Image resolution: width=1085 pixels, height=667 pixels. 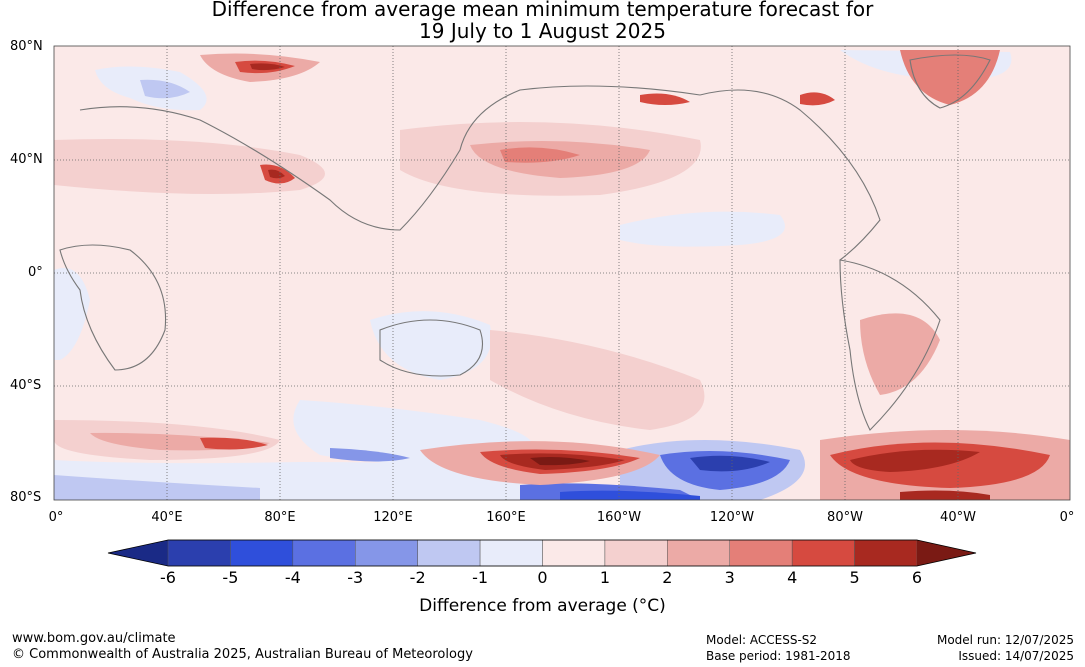 What do you see at coordinates (917, 577) in the screenshot?
I see `colorbar-tick-label: 6` at bounding box center [917, 577].